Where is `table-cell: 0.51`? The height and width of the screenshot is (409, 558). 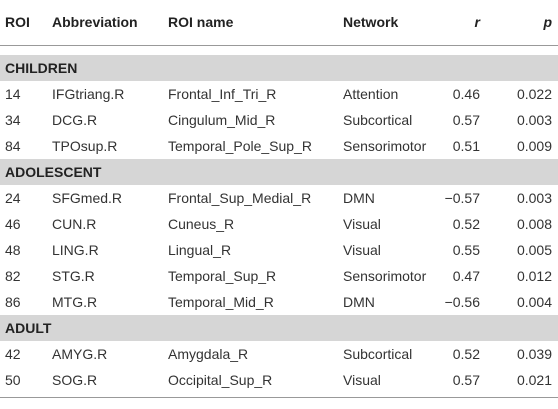 table-cell: 0.51 is located at coordinates (466, 146).